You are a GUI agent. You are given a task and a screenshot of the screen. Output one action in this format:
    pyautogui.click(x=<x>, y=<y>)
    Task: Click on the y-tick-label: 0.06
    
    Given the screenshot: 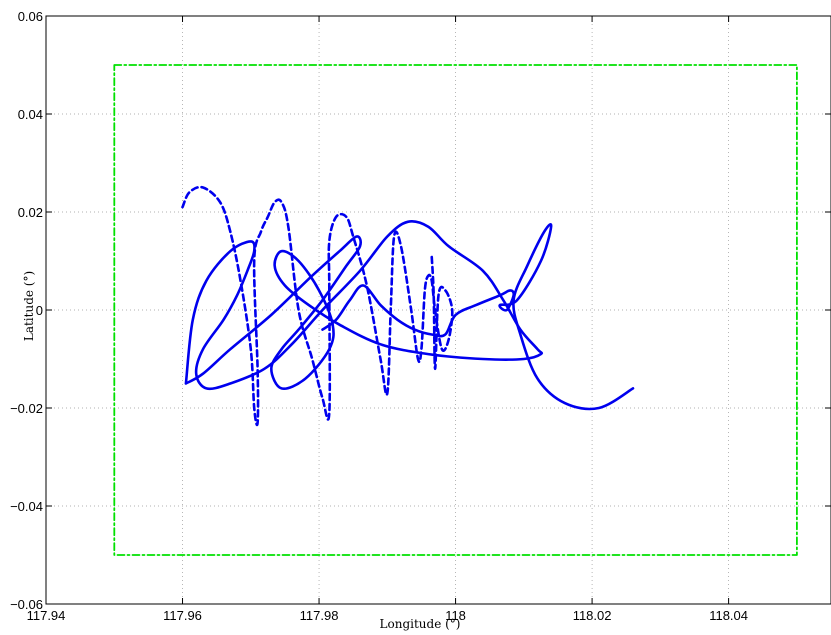 What is the action you would take?
    pyautogui.click(x=30, y=16)
    